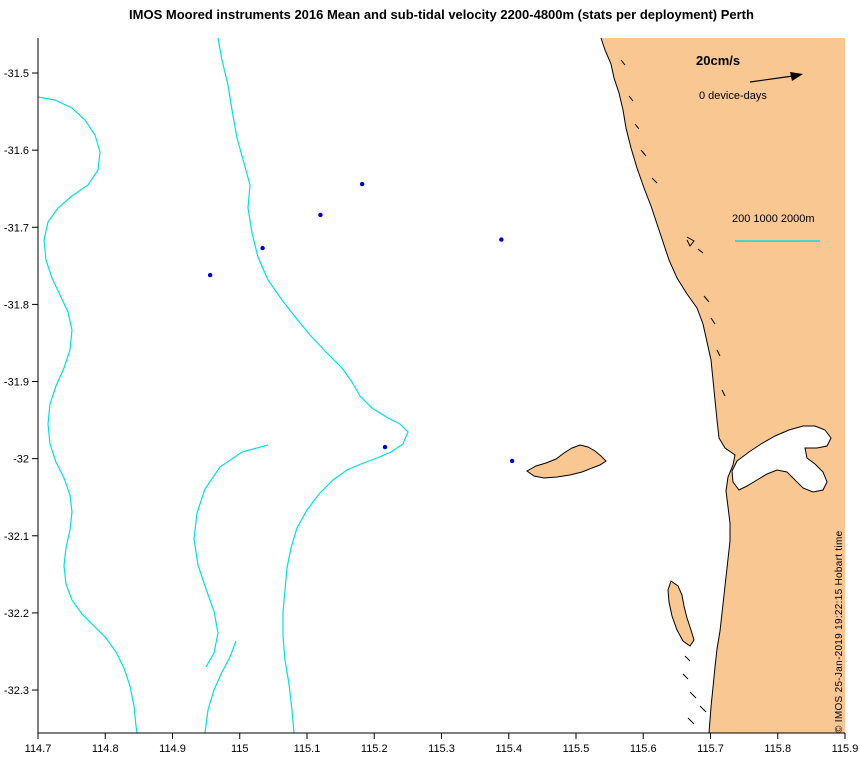 The width and height of the screenshot is (860, 760). Describe the element at coordinates (16, 537) in the screenshot. I see `y-tick-label: -32.1` at that location.